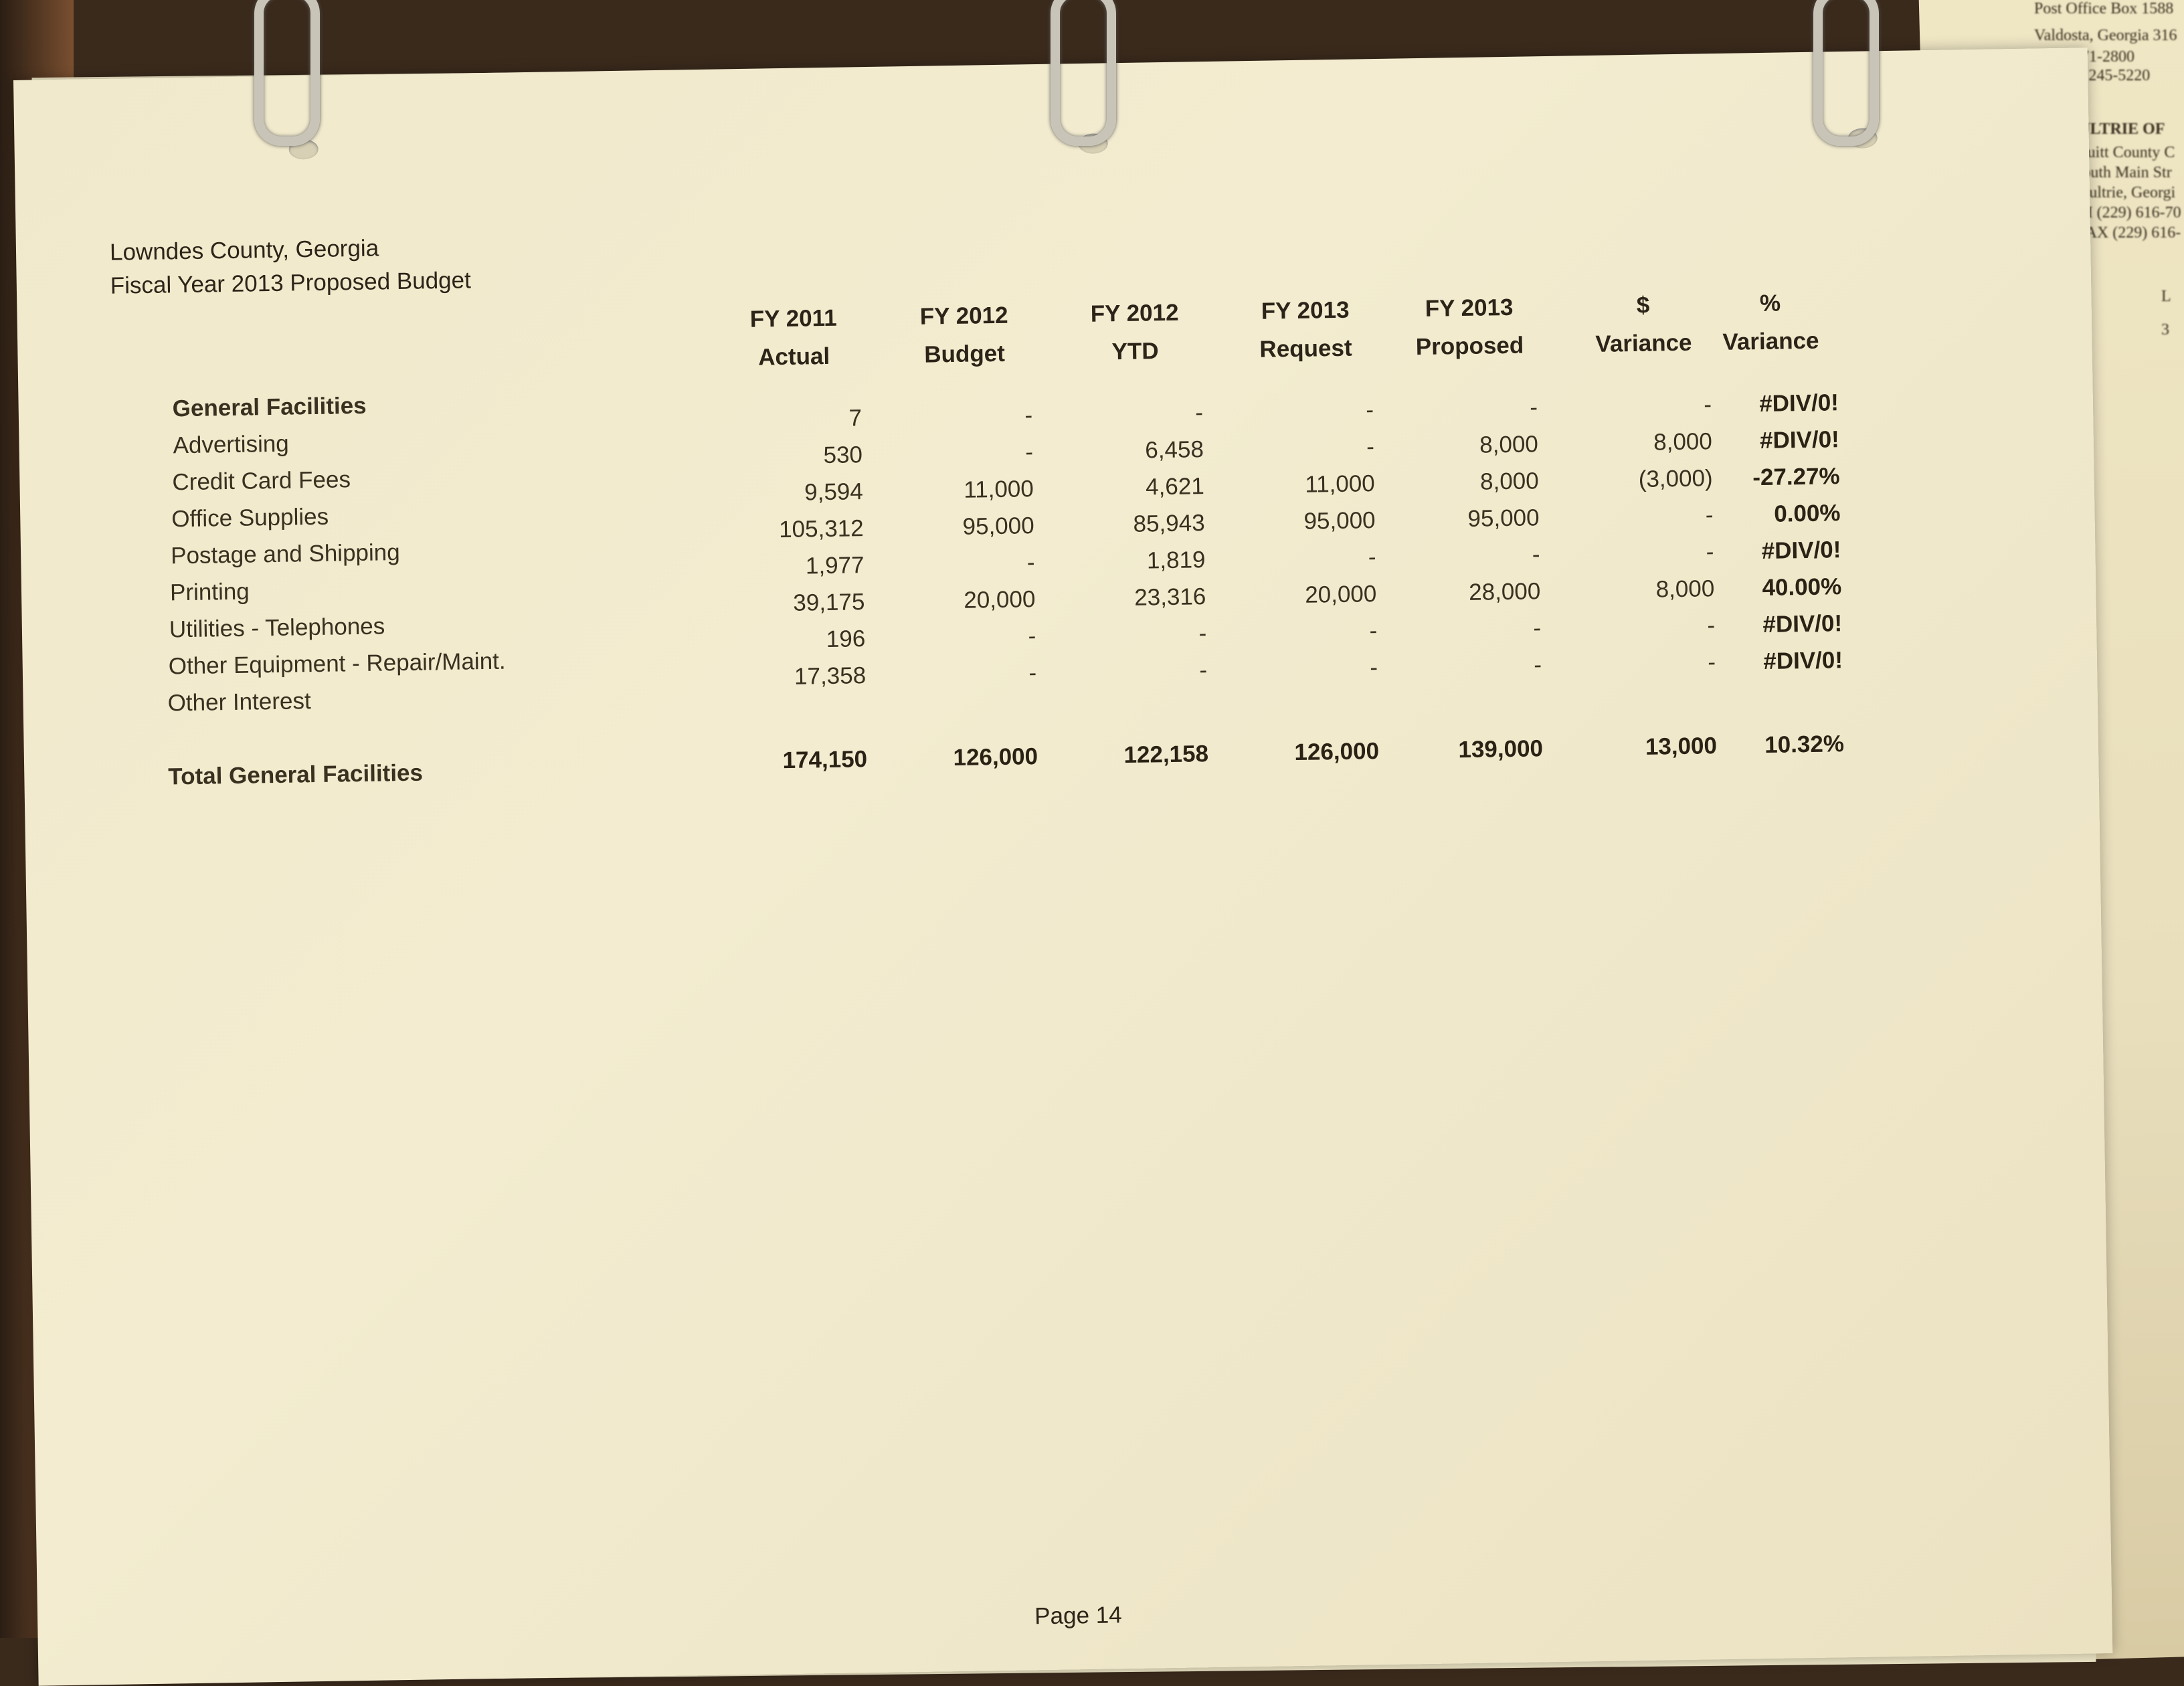 The width and height of the screenshot is (2184, 1686). I want to click on column-header-line2: Request, so click(1305, 349).